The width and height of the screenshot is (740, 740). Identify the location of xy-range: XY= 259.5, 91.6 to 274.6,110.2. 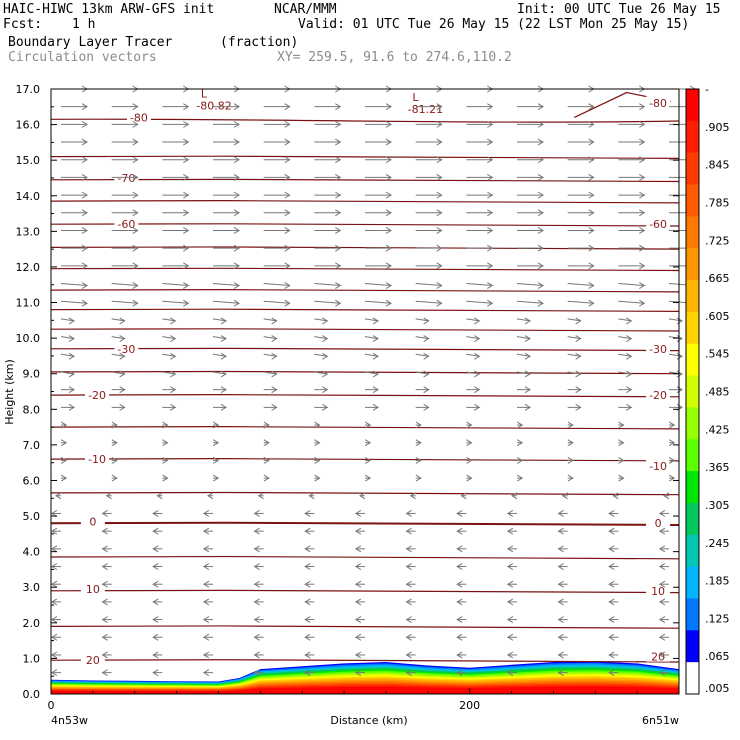
(394, 57).